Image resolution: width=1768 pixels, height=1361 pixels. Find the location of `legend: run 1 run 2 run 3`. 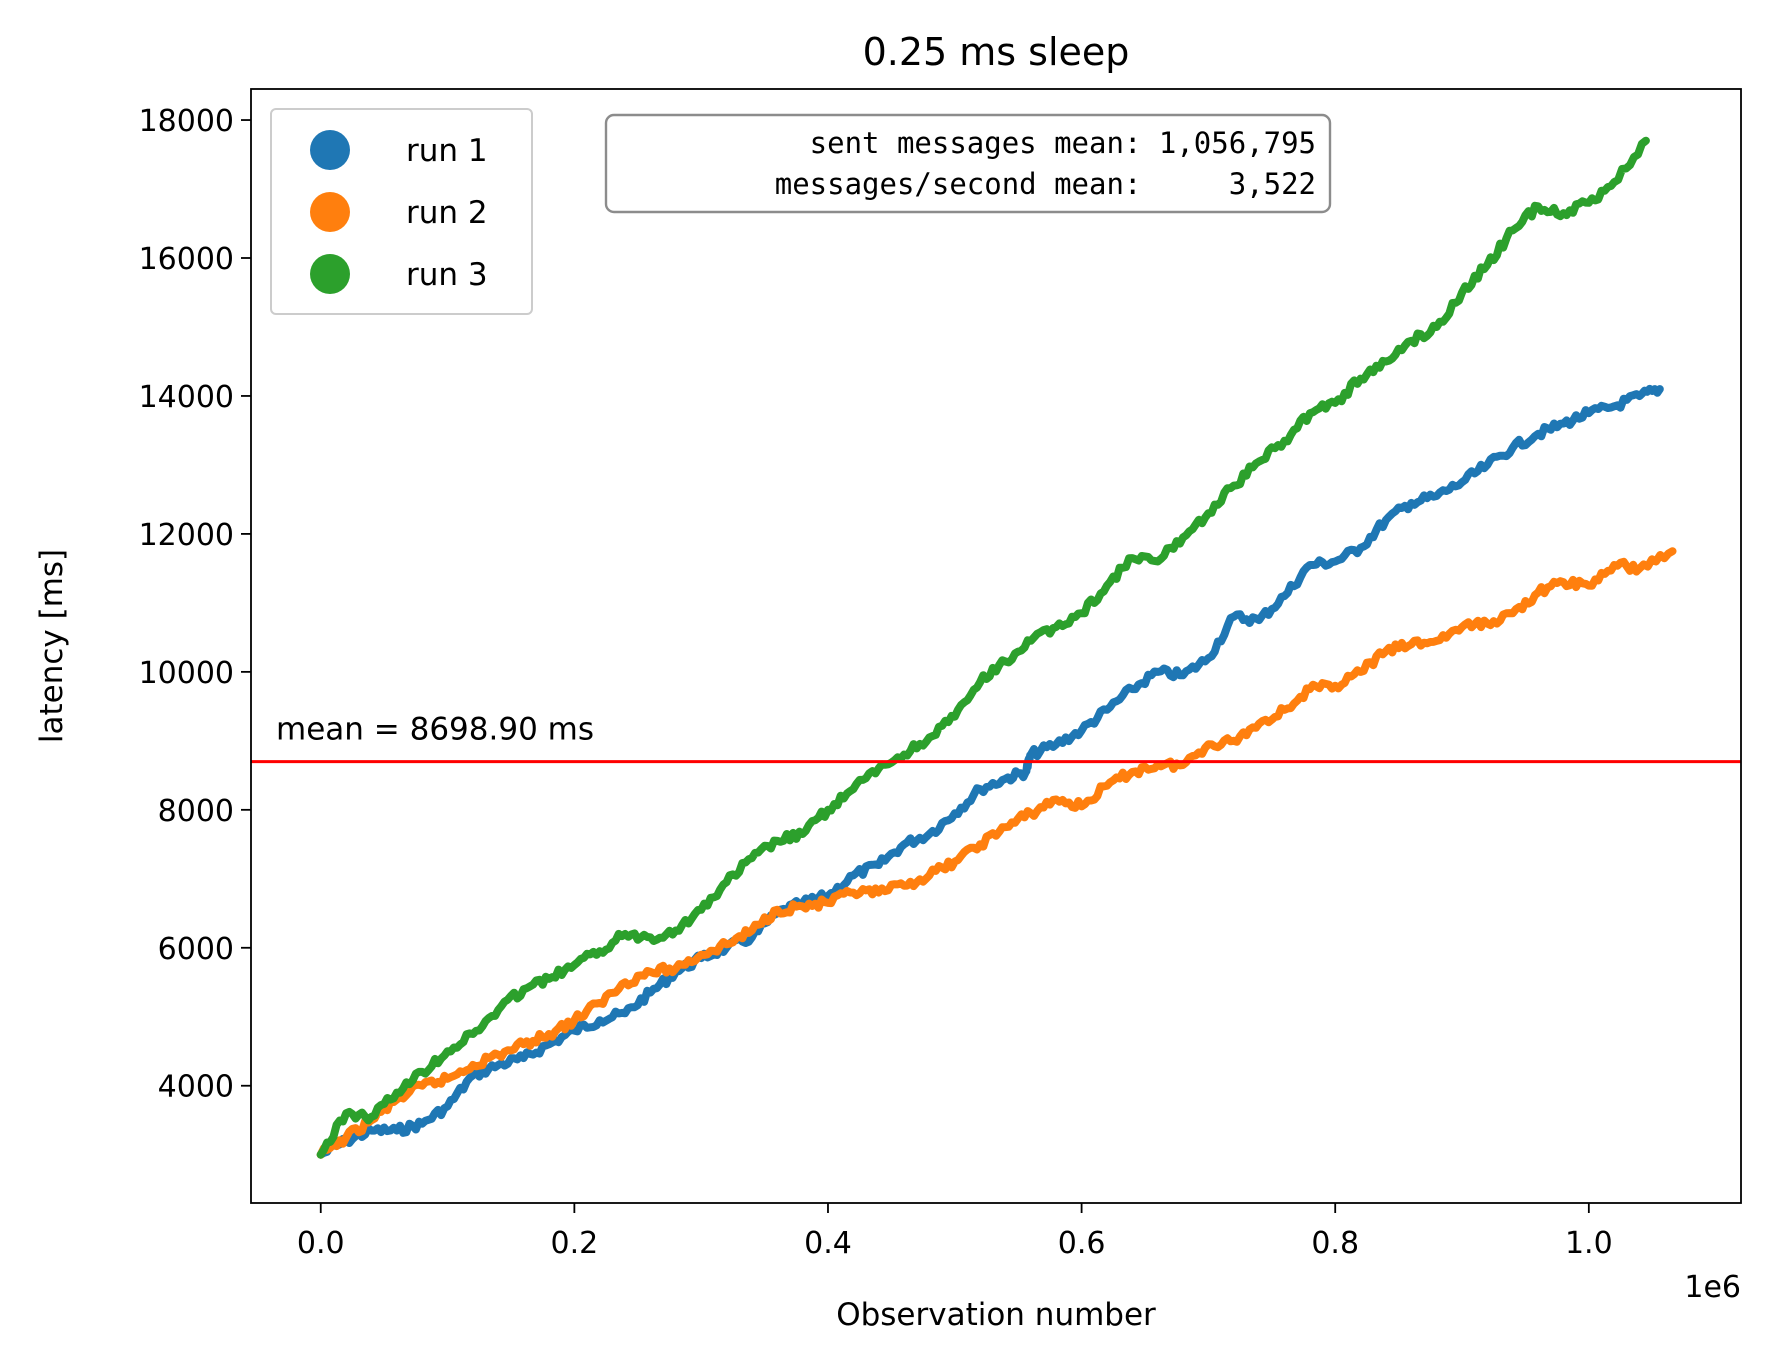

legend: run 1 run 2 run 3 is located at coordinates (401, 211).